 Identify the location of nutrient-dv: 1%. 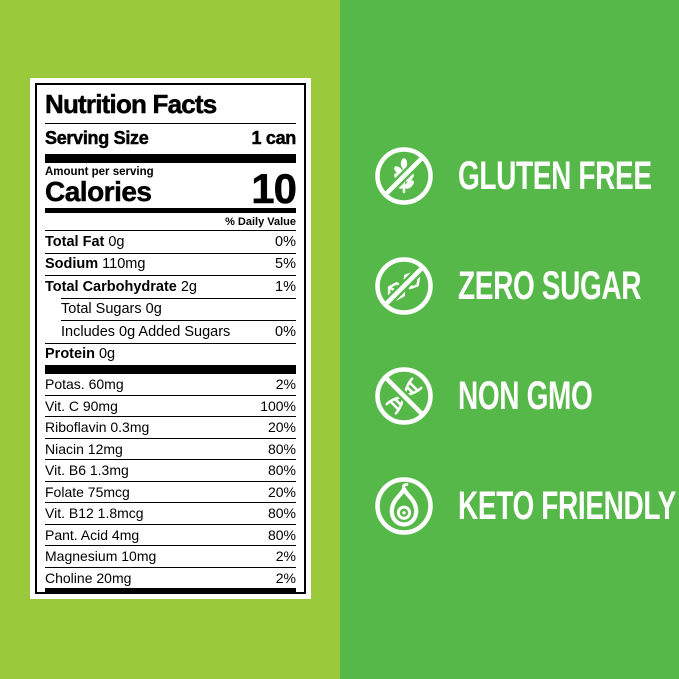
(285, 286).